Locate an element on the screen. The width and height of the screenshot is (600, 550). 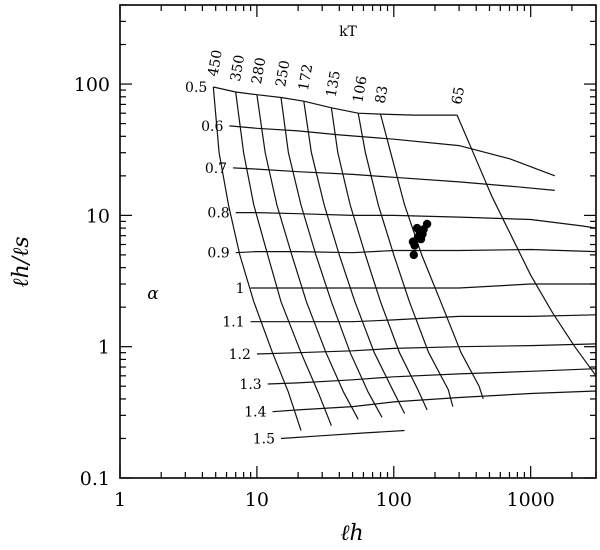
alpha-curve-1.4 is located at coordinates (434, 401).